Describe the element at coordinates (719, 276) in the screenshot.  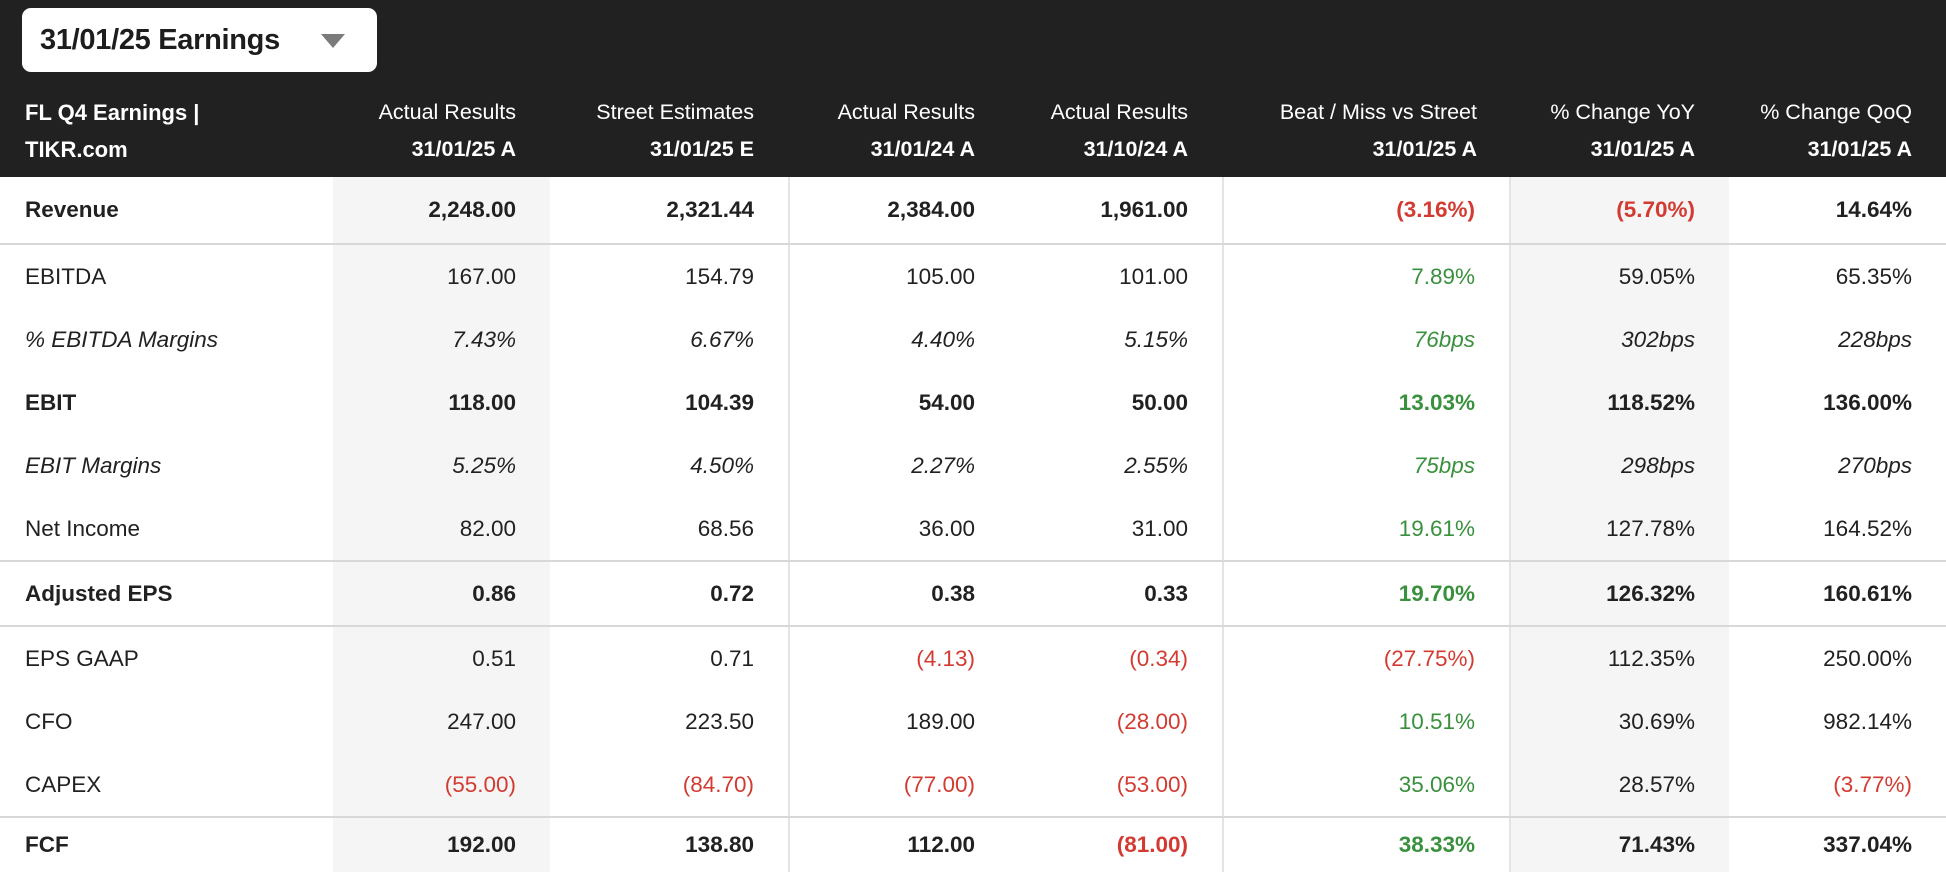
I see `value-cell: 154.79` at that location.